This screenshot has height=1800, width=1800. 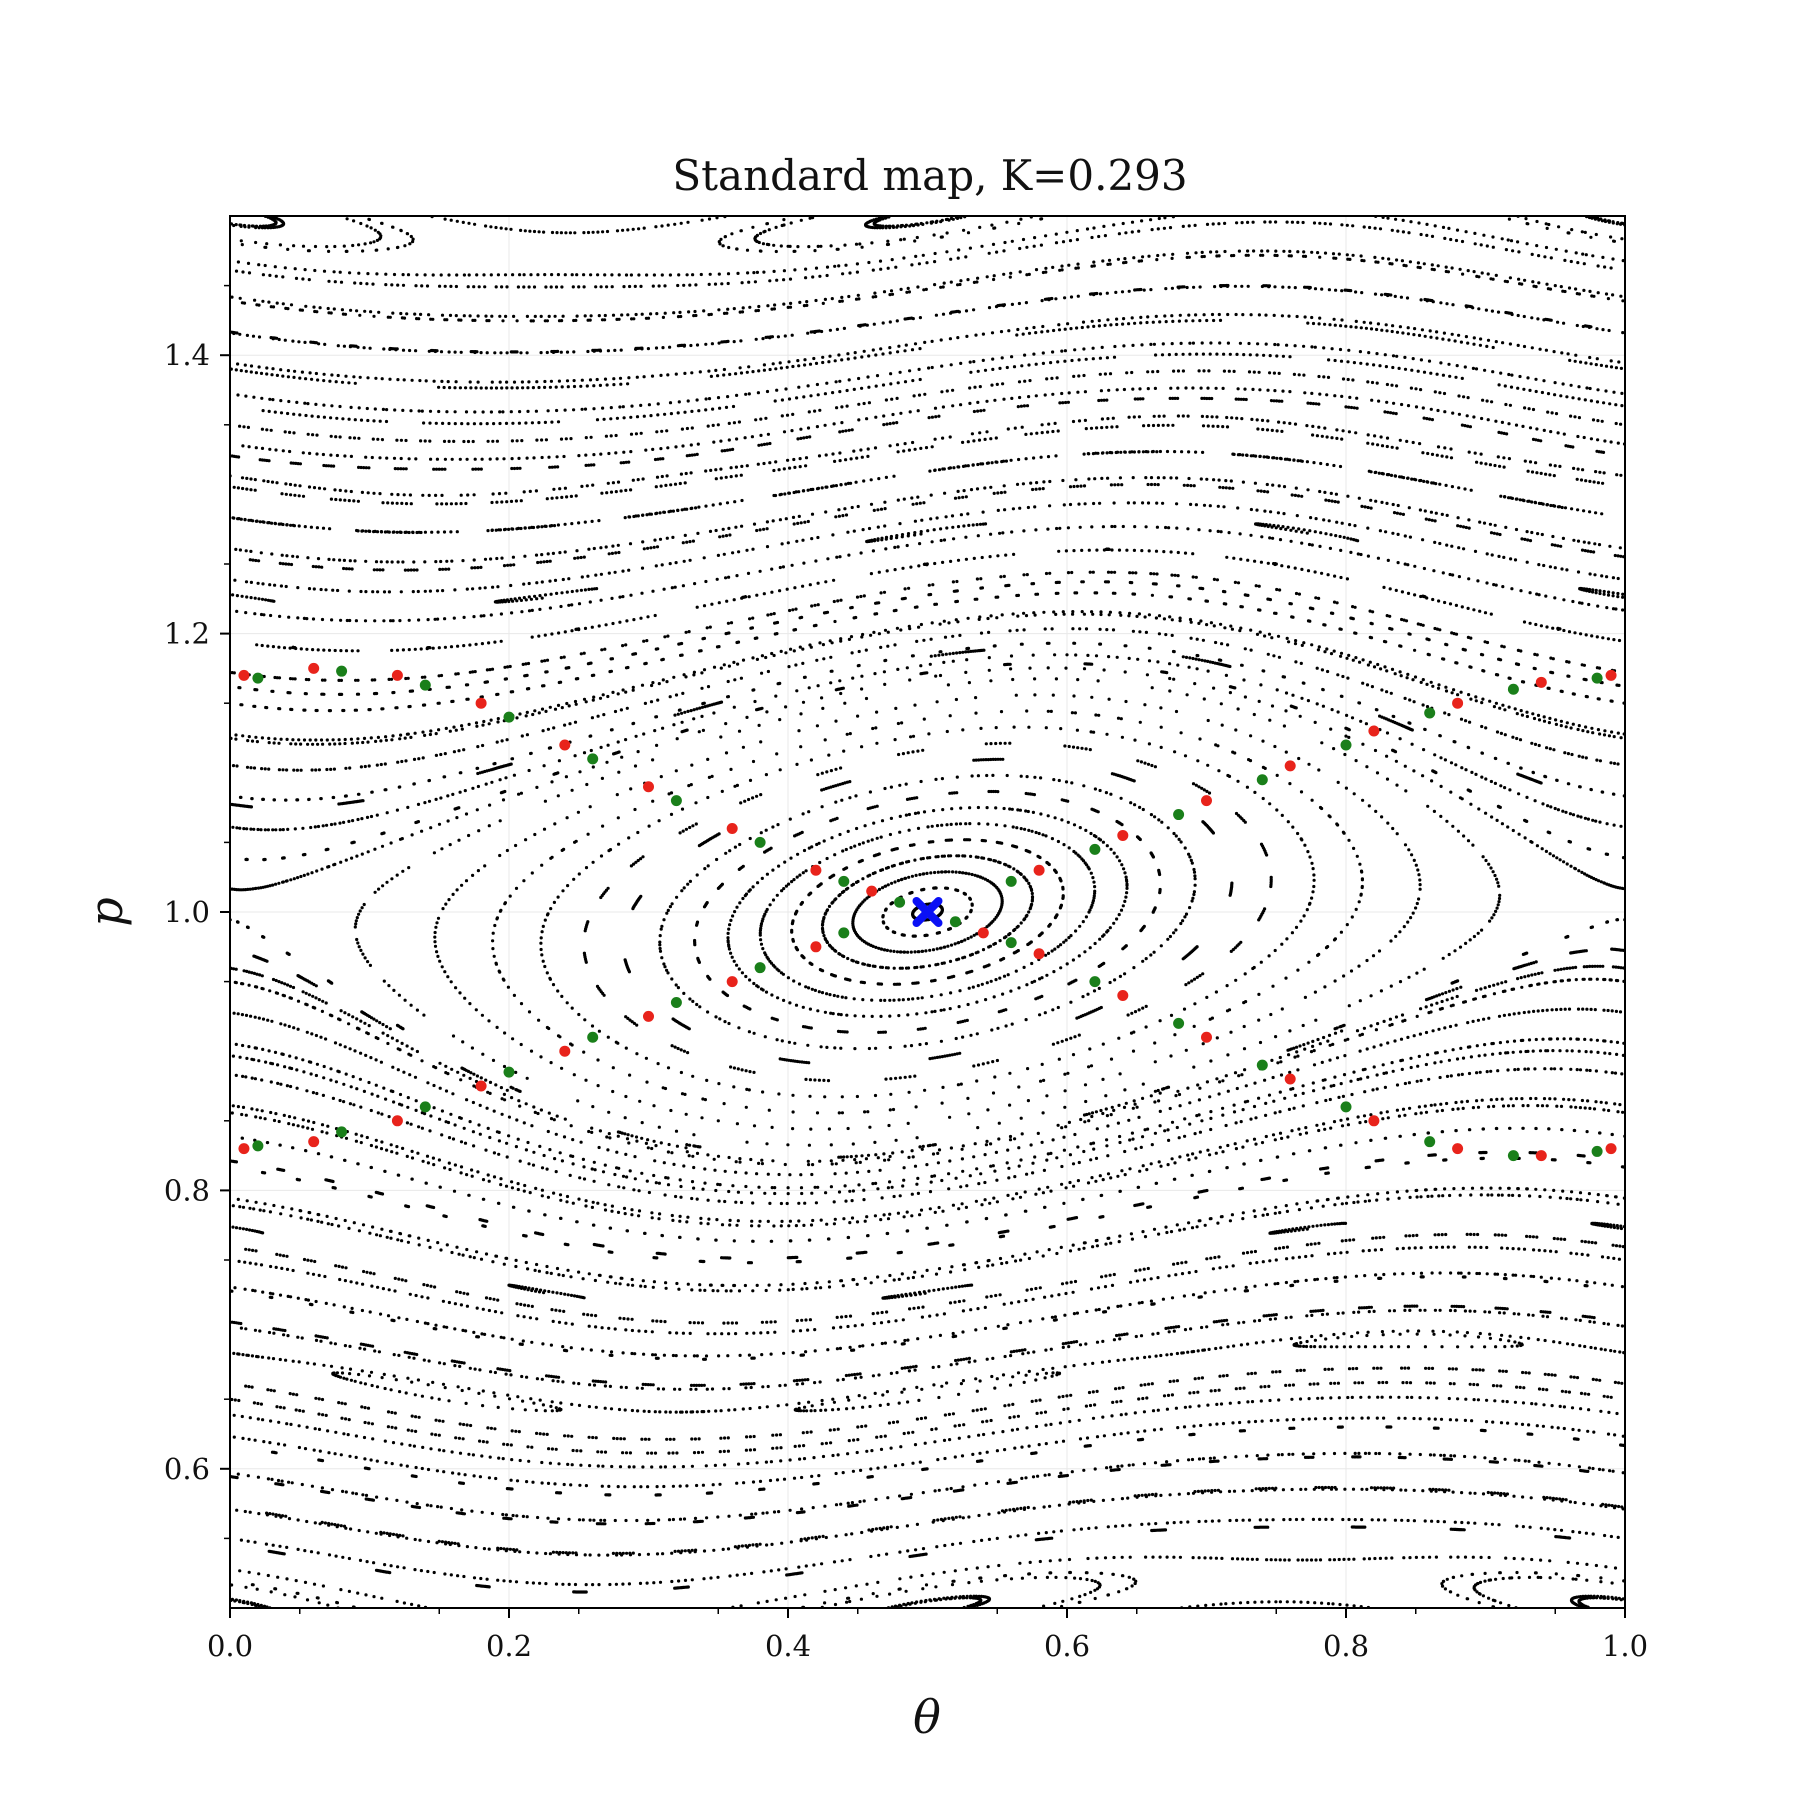 I want to click on y-tick-label: 1.0, so click(x=187, y=912).